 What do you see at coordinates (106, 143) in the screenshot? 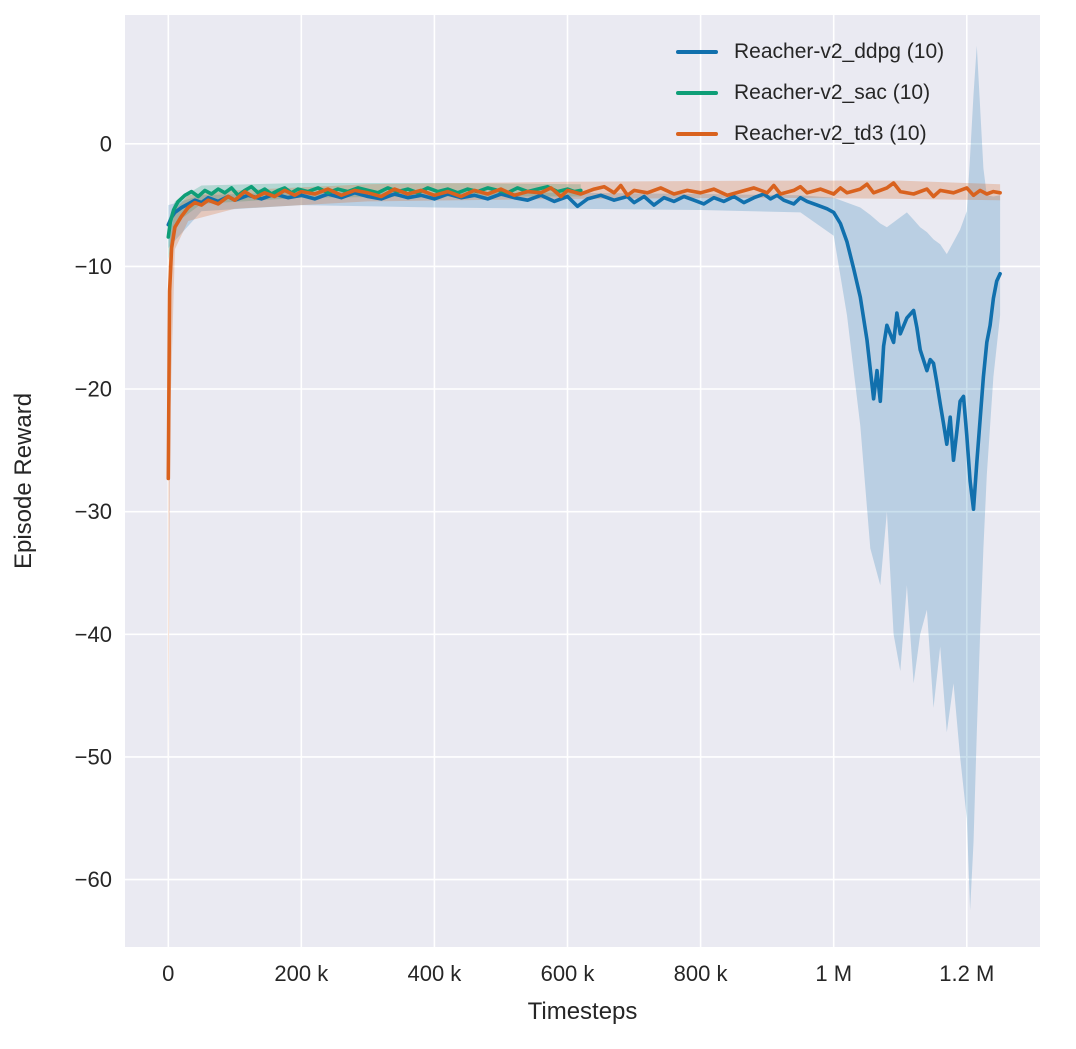
I see `y-tick-label: 0` at bounding box center [106, 143].